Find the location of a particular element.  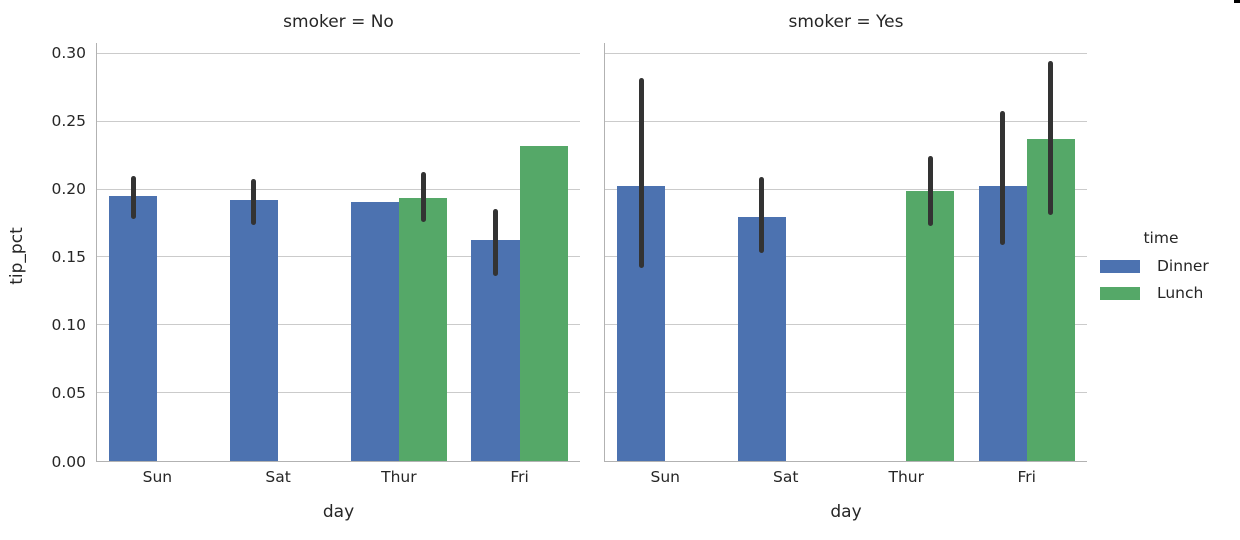

legend-swatch-dinner is located at coordinates (1120, 266).